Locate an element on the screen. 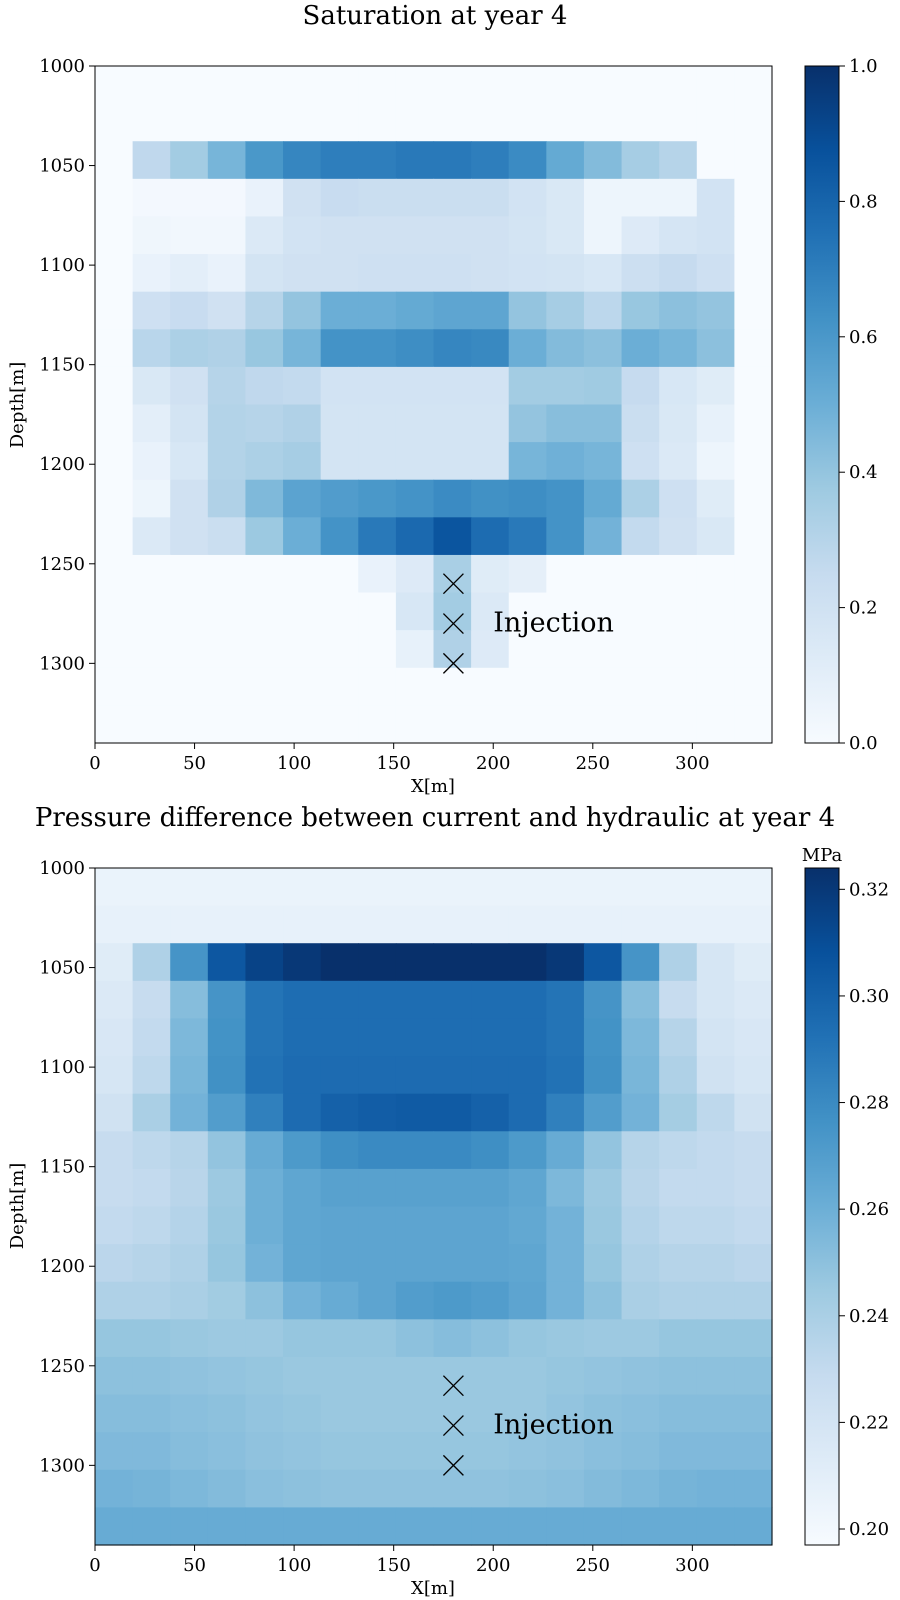 The height and width of the screenshot is (1600, 900). y-tick-label: 1200 is located at coordinates (62, 464).